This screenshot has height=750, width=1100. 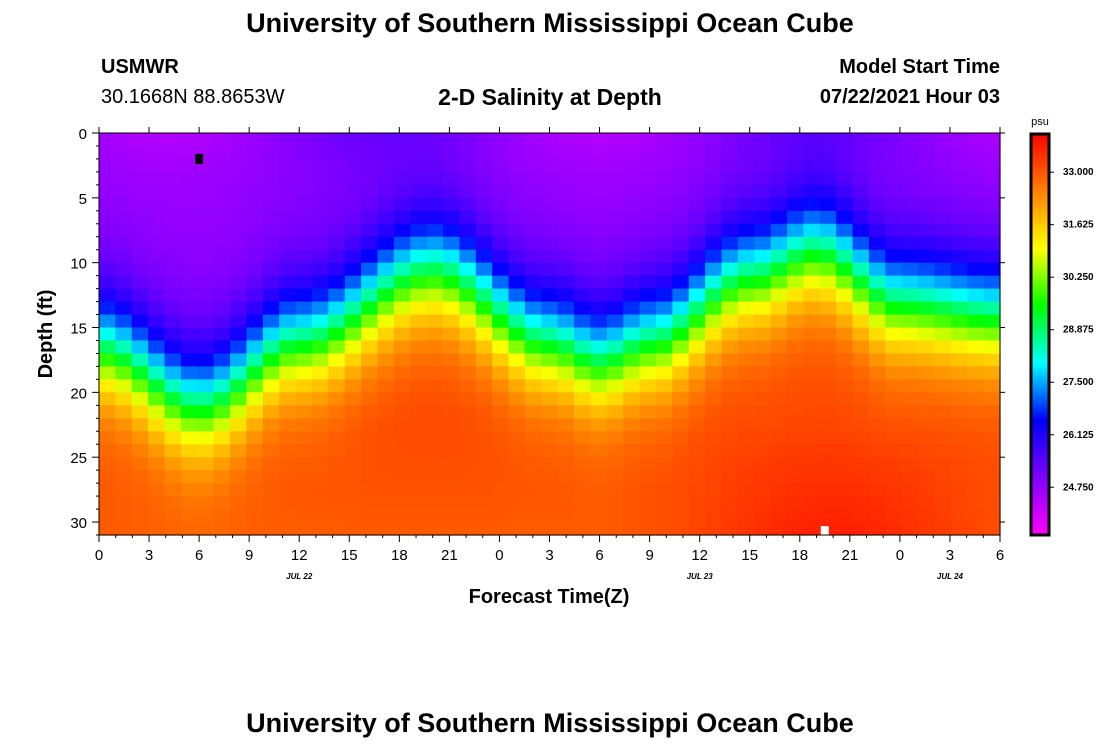 I want to click on x-tick-label: 21, so click(x=849, y=555).